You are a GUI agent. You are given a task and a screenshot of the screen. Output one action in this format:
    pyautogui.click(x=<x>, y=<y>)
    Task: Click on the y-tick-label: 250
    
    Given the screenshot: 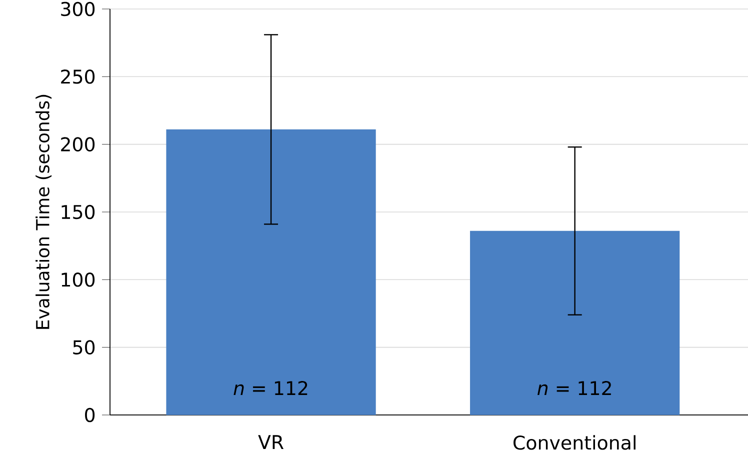 What is the action you would take?
    pyautogui.click(x=78, y=76)
    